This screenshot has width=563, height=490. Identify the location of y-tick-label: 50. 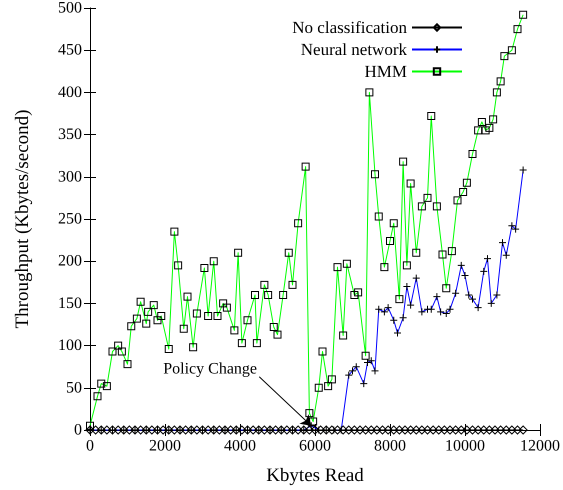
(74, 387).